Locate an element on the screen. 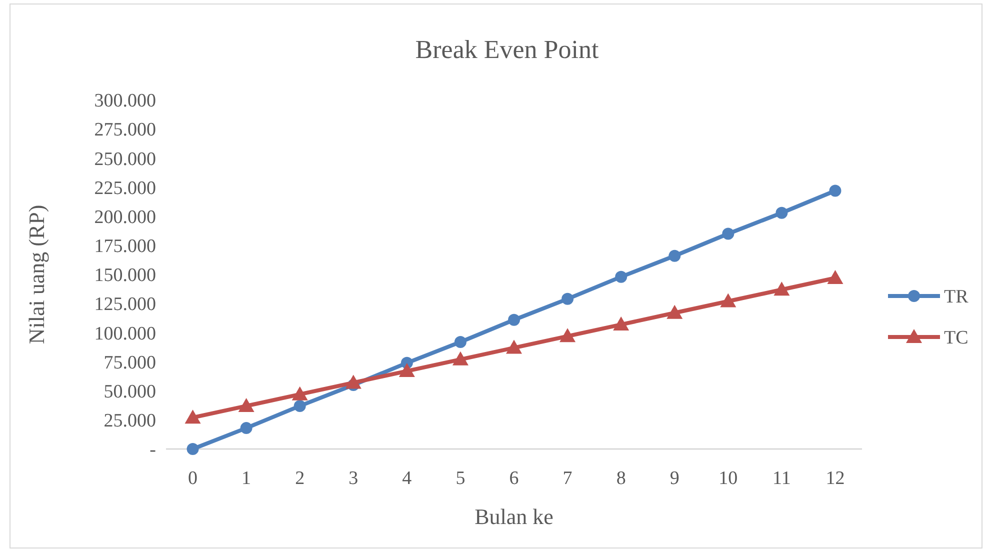 The height and width of the screenshot is (554, 990). x-tick-label: 8 is located at coordinates (621, 478).